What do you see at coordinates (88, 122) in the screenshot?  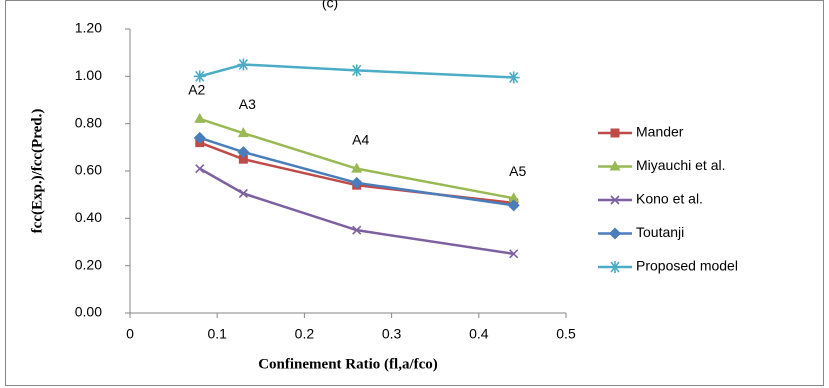 I see `y-tick-label: 0.80` at bounding box center [88, 122].